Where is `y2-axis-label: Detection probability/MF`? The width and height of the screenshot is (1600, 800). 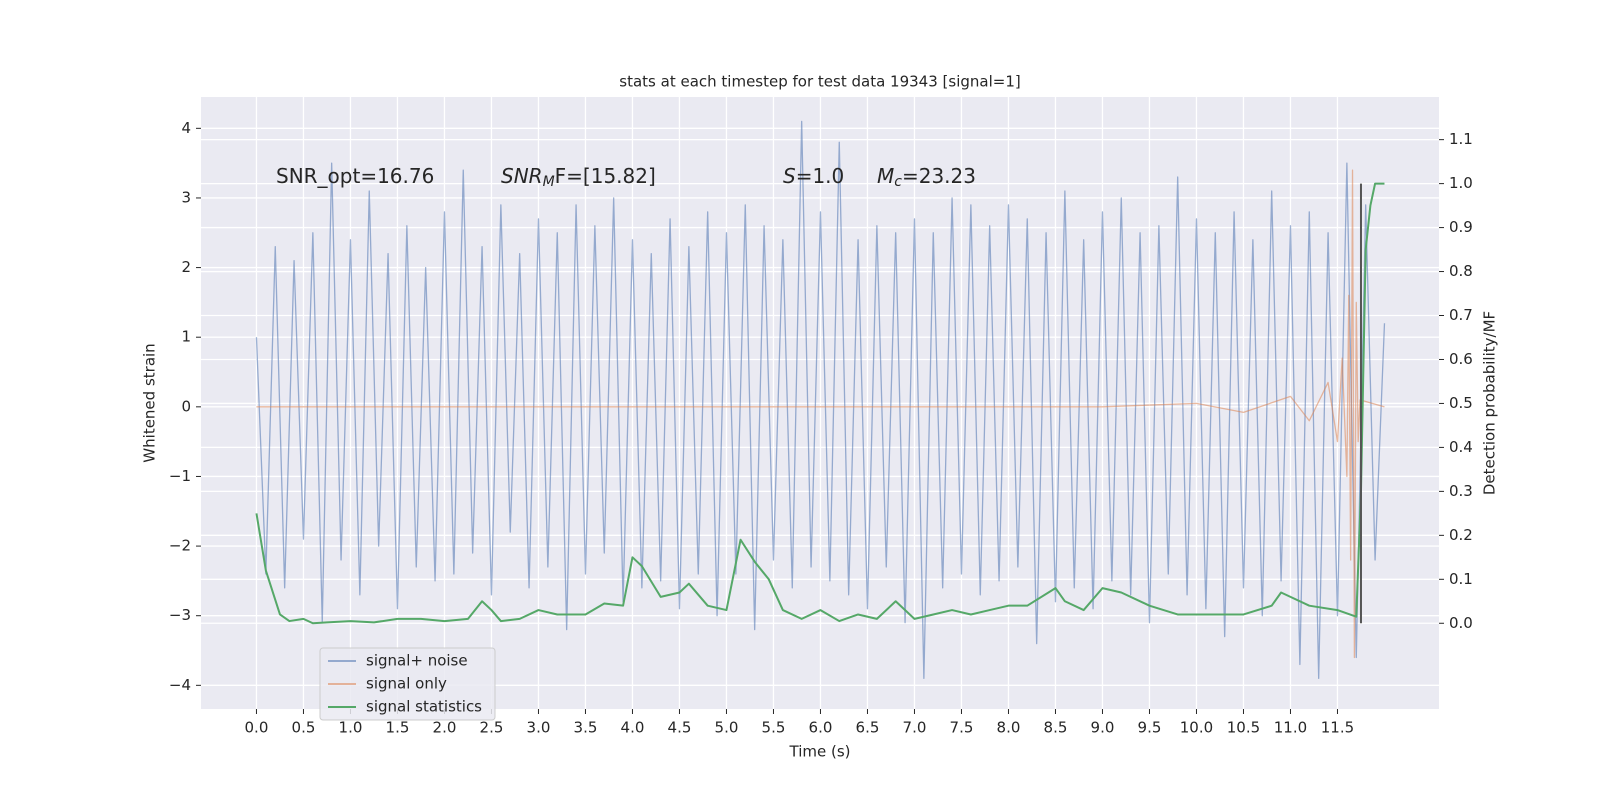
y2-axis-label: Detection probability/MF is located at coordinates (1490, 403).